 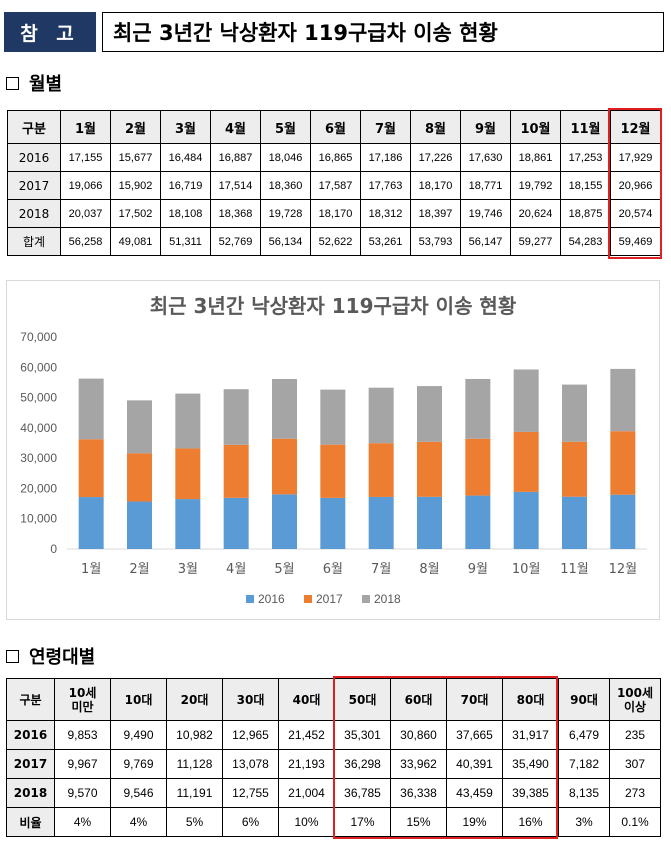 I want to click on y-tick-label: 10,000, so click(x=38, y=519).